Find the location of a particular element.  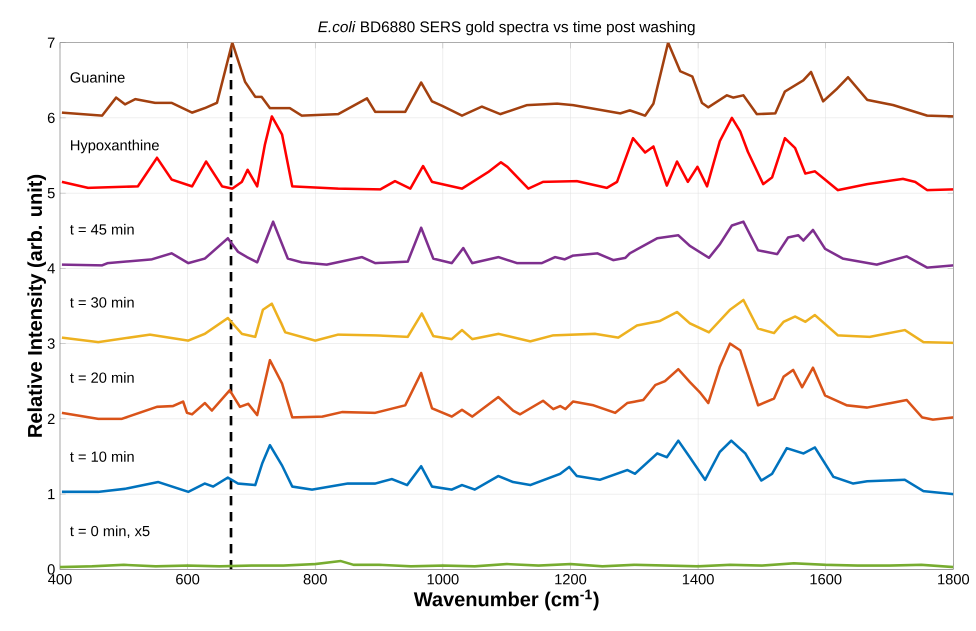

y-tick-label: 0 is located at coordinates (51, 569).